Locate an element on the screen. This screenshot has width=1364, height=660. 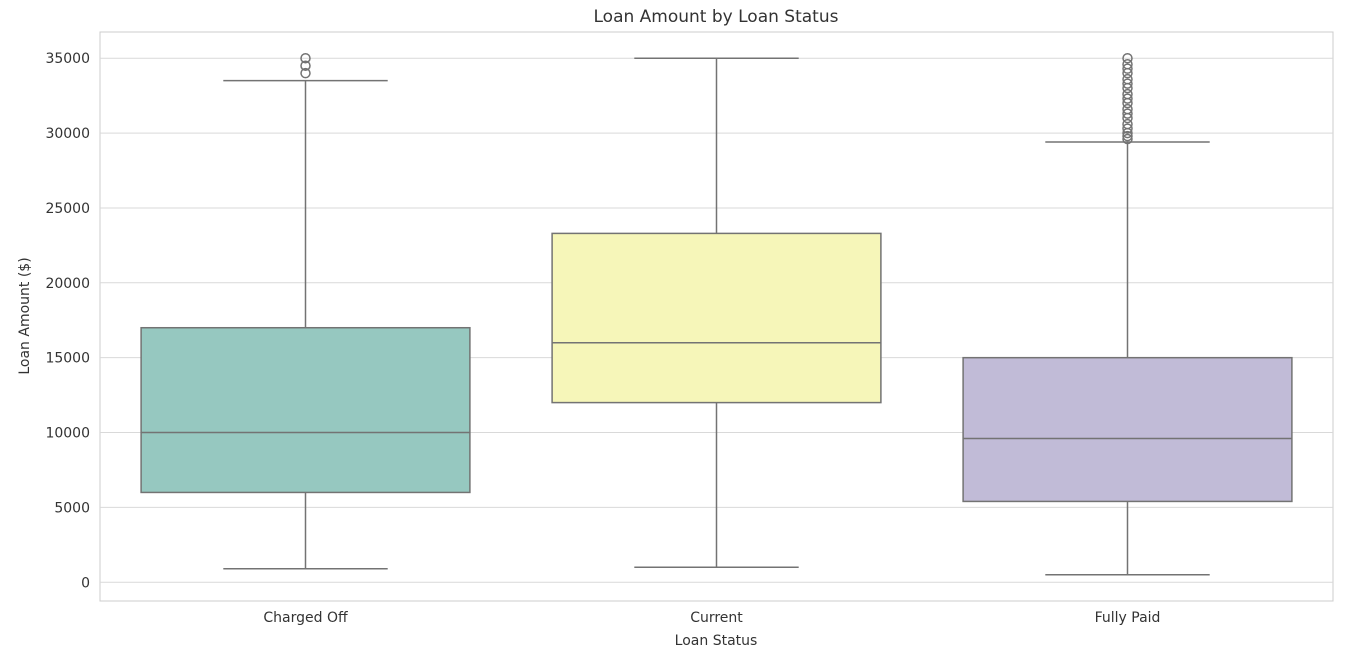
y-tick-label: 30000 is located at coordinates (67, 134).